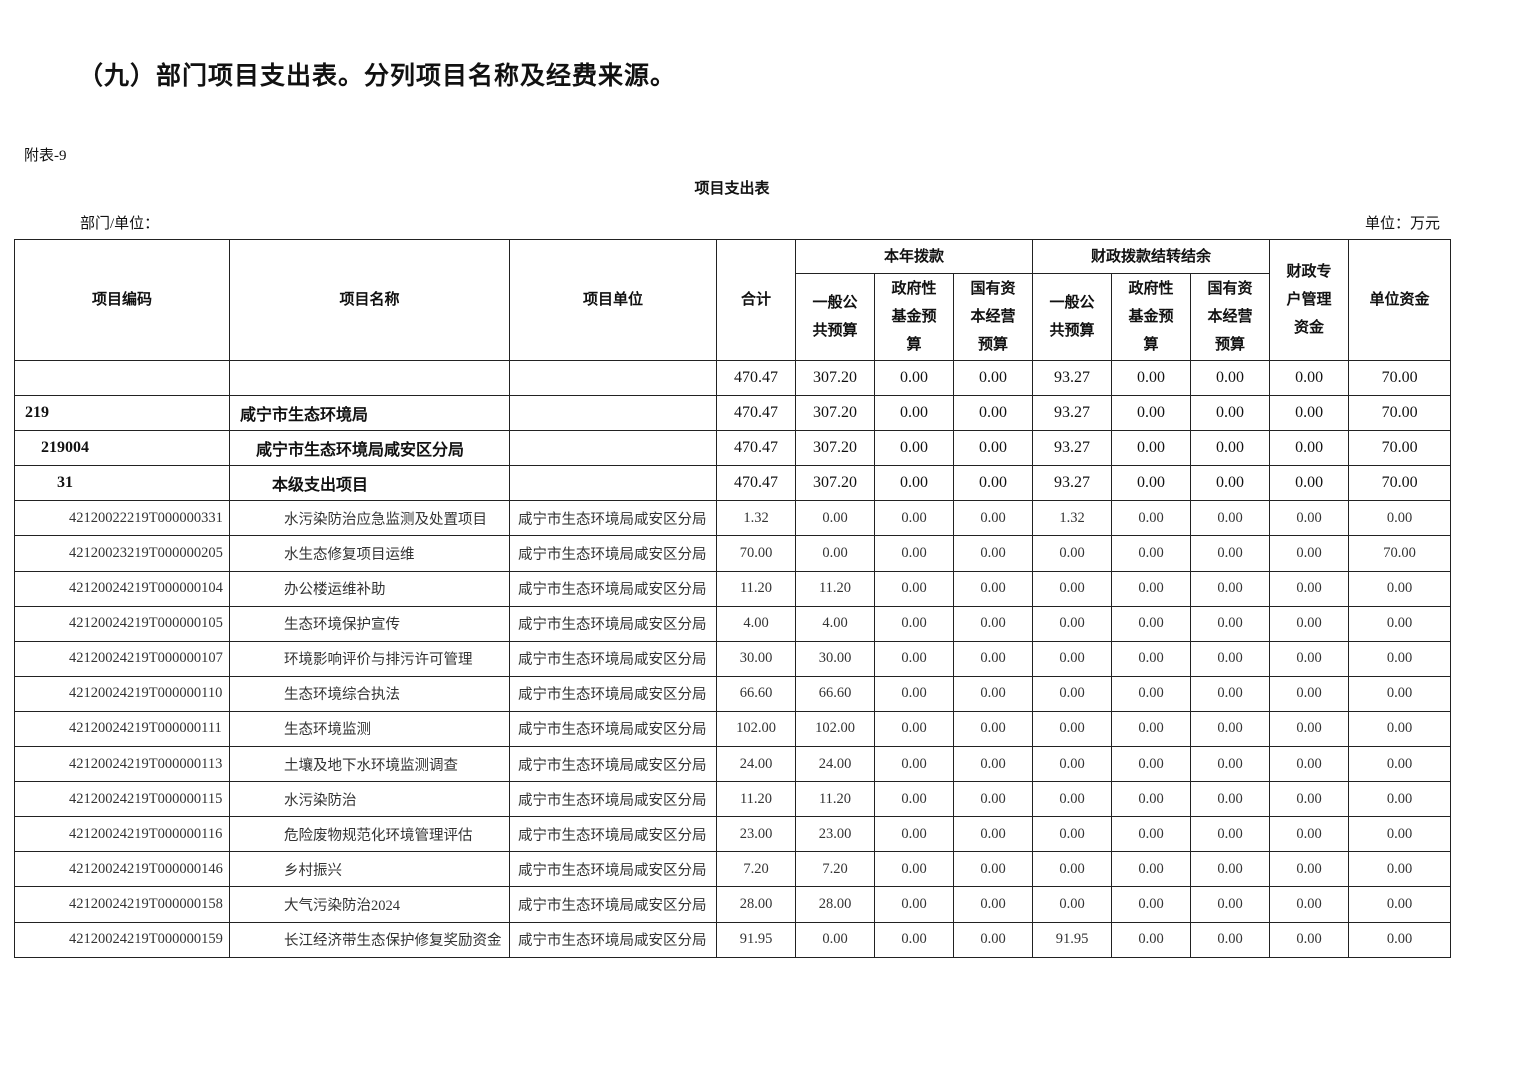 The height and width of the screenshot is (1074, 1520). What do you see at coordinates (369, 764) in the screenshot?
I see `project-name-cell: 土壤及地下水环境监测调查` at bounding box center [369, 764].